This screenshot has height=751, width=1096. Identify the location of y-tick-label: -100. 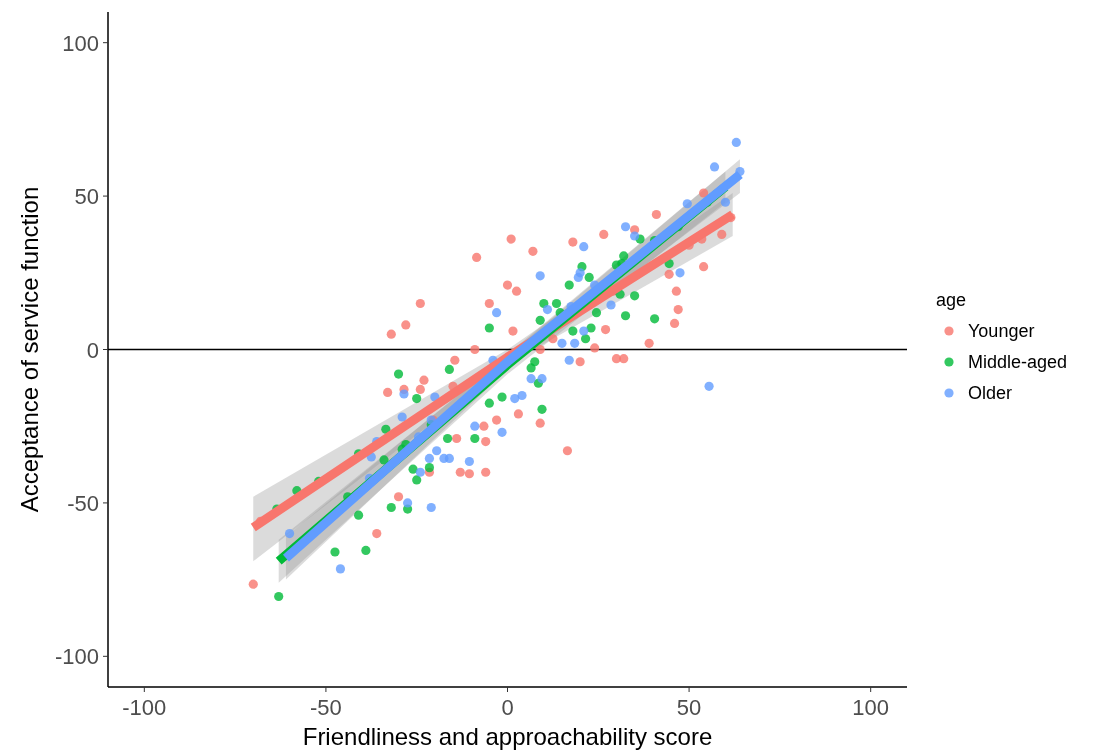
(76, 657).